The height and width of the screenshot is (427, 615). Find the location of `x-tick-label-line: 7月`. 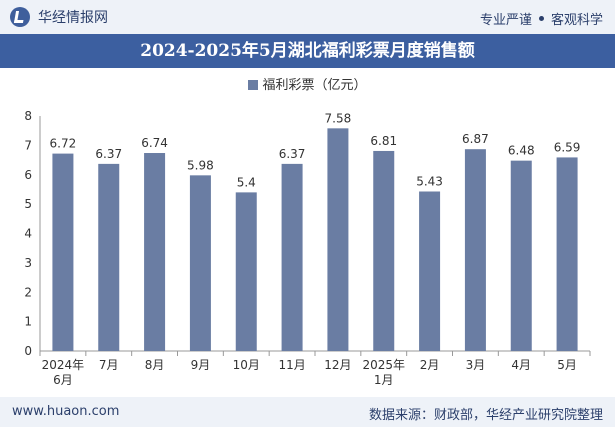

x-tick-label-line: 7月 is located at coordinates (109, 365).